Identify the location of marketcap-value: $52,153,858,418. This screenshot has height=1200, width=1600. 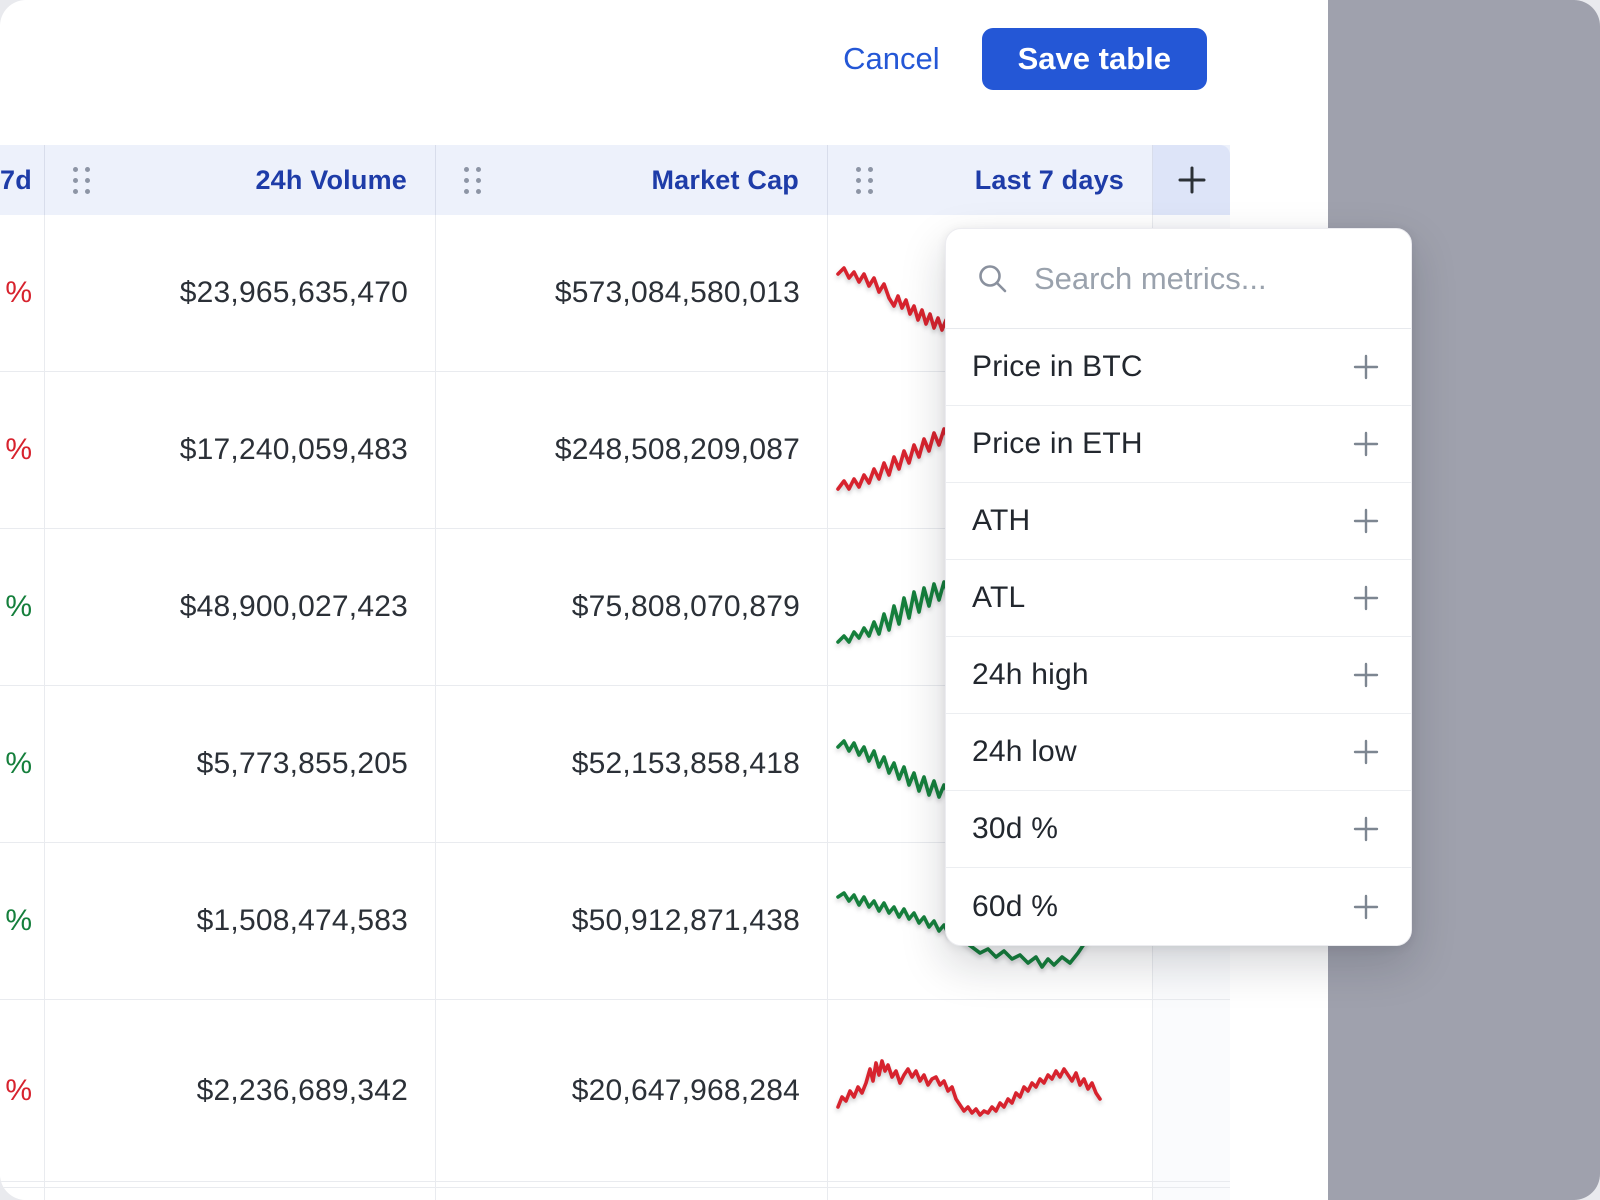
(685, 763).